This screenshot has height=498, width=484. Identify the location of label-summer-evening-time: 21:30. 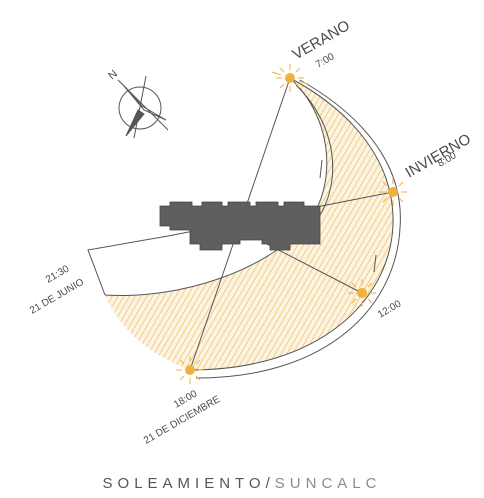
(58, 274).